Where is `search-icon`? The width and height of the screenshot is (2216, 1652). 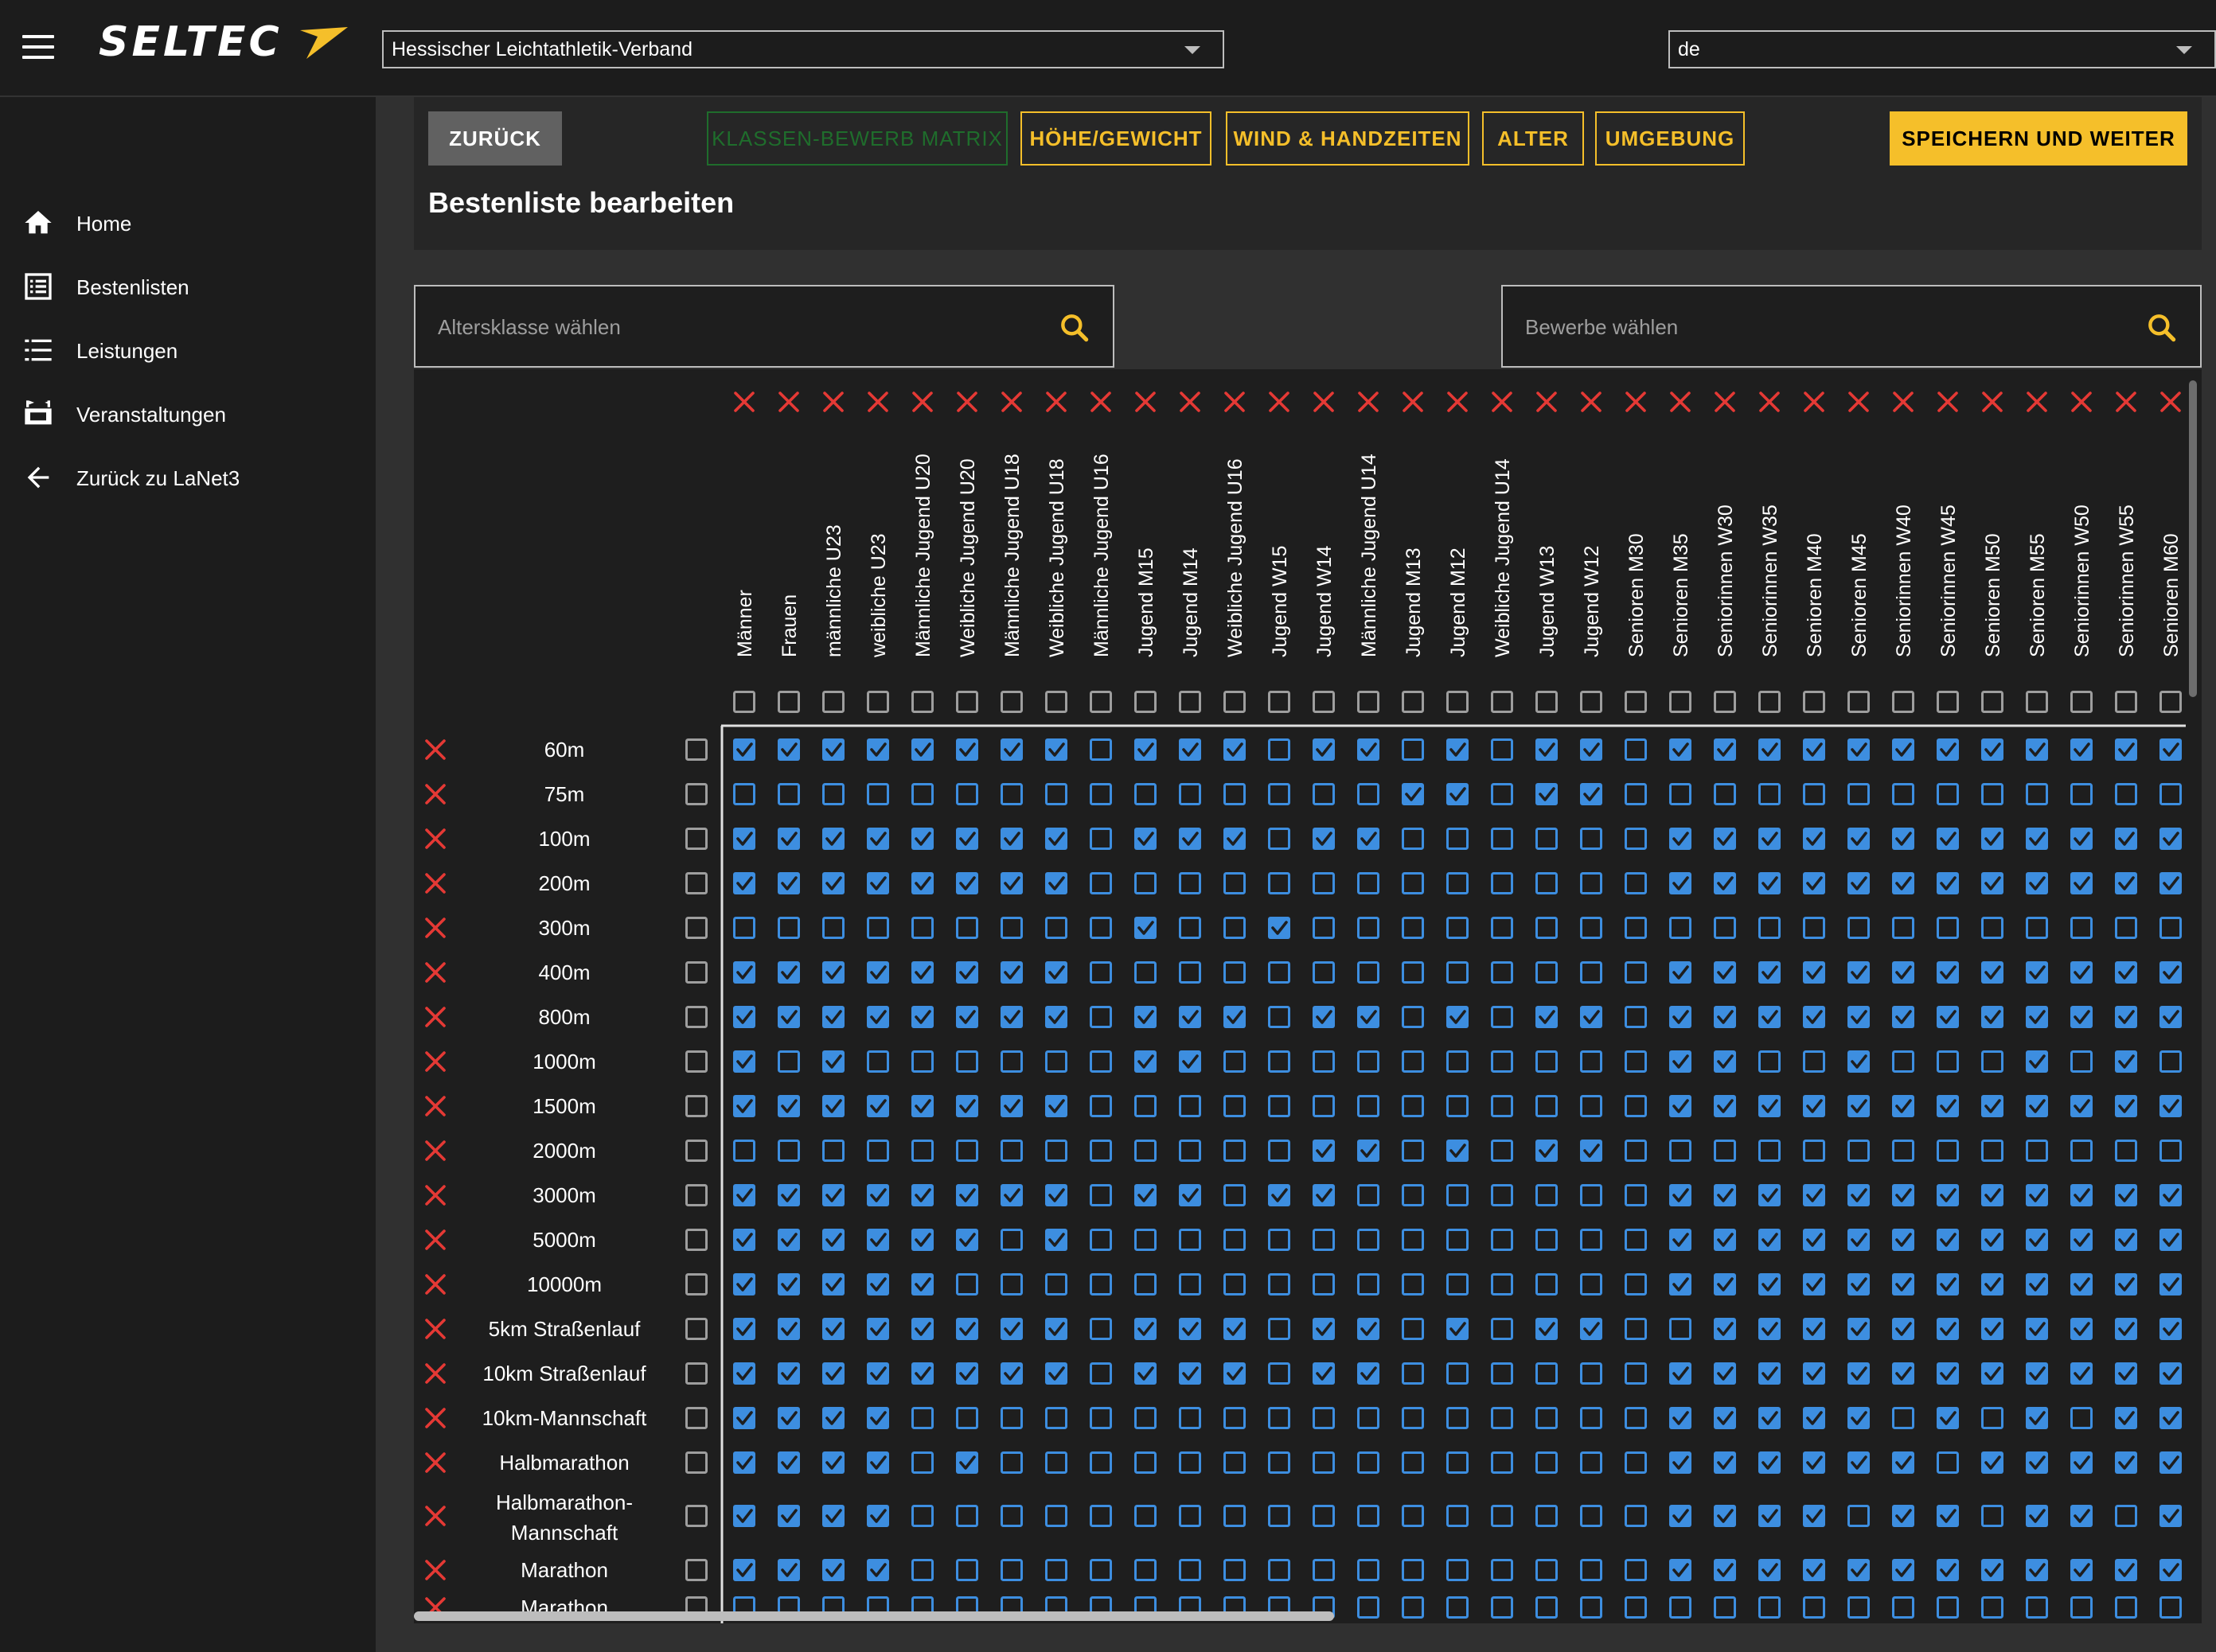
search-icon is located at coordinates (1075, 327).